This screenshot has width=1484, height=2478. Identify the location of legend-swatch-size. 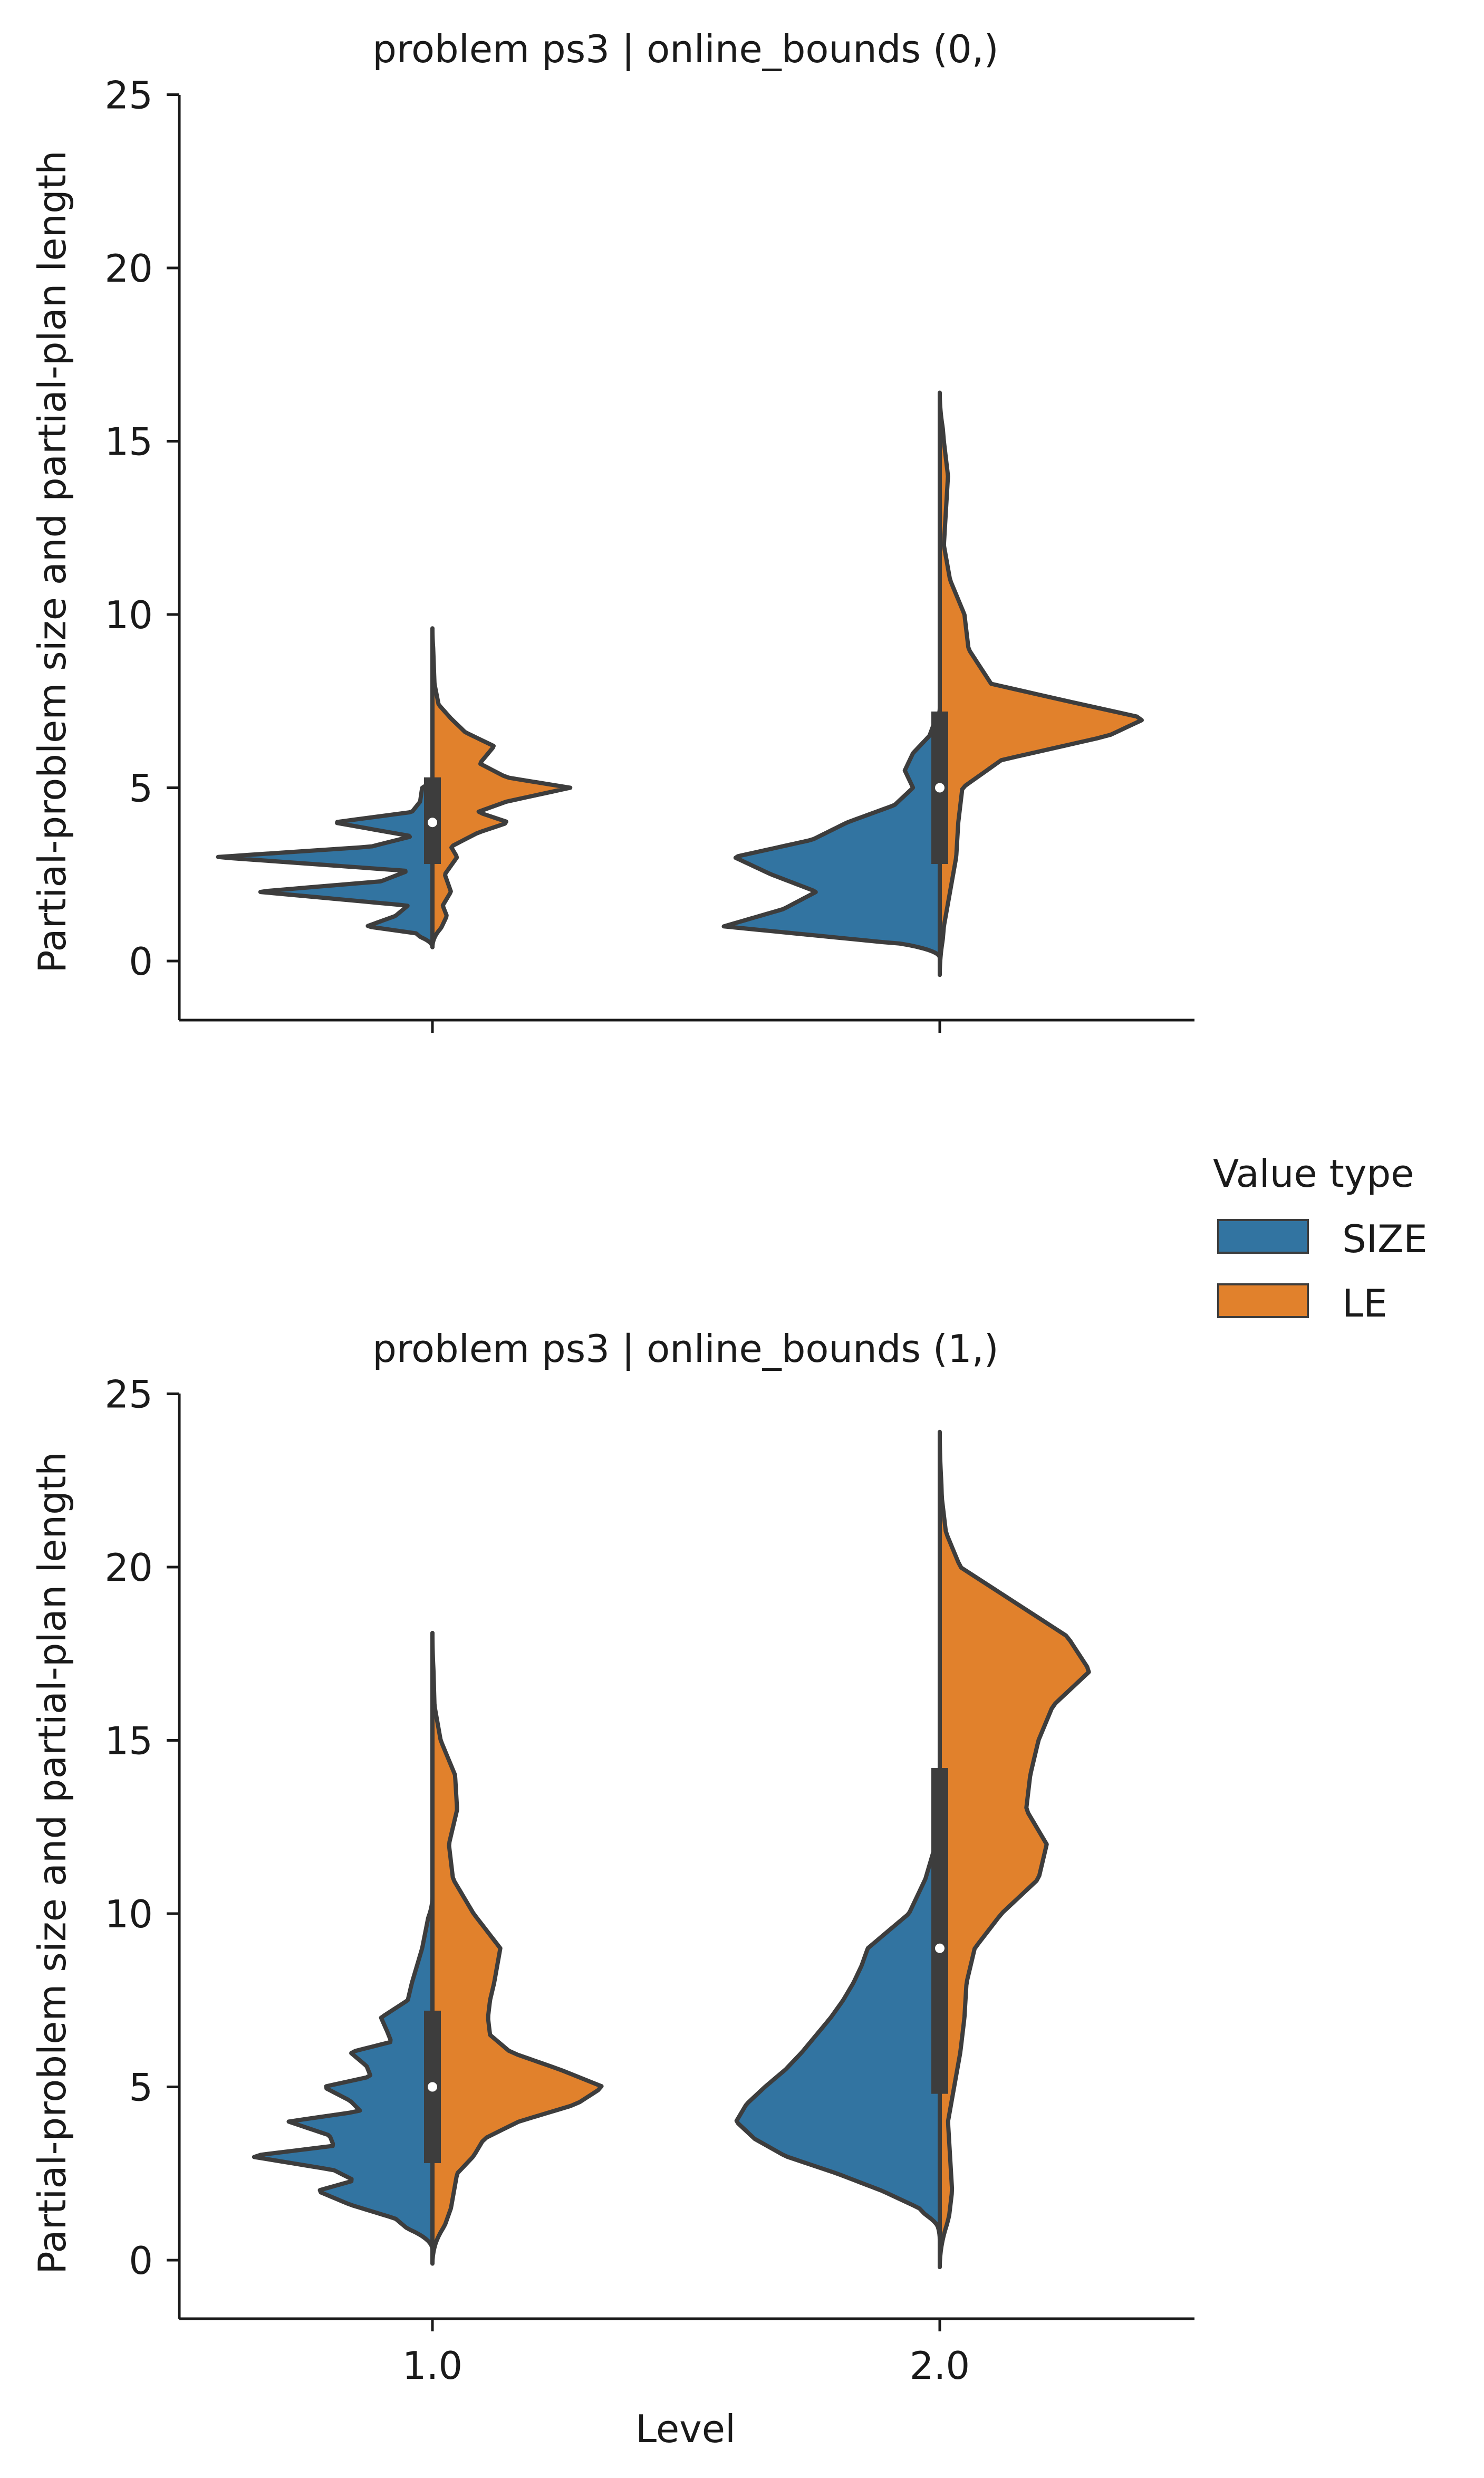
(1263, 1236).